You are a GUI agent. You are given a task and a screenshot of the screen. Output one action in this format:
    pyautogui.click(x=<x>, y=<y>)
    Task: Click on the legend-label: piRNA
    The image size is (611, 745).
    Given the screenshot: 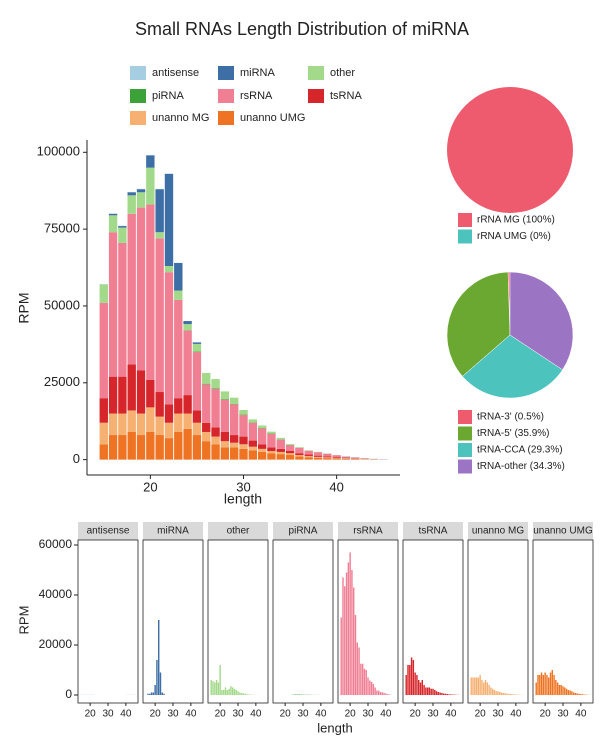 What is the action you would take?
    pyautogui.click(x=168, y=96)
    